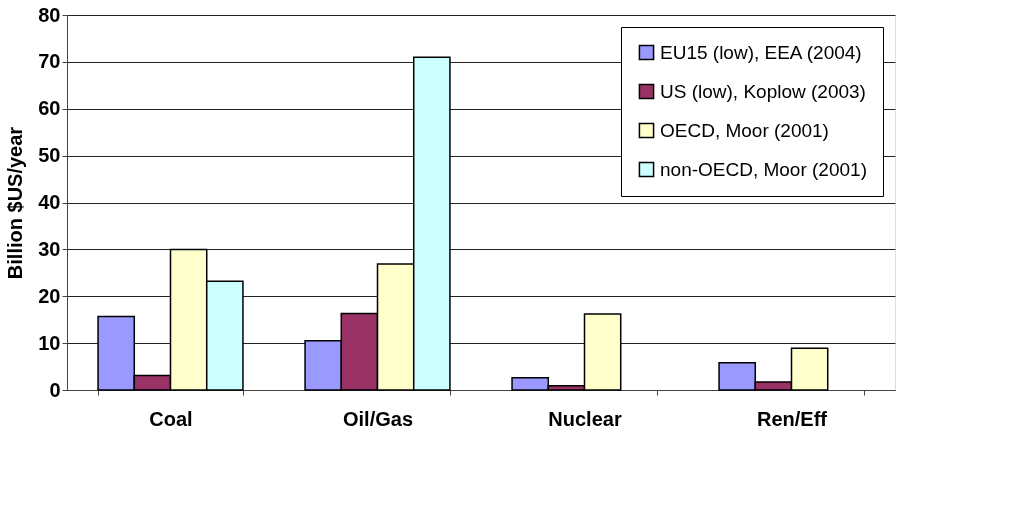 The height and width of the screenshot is (508, 1012). I want to click on x-tick-label: Ren/Eff, so click(792, 418).